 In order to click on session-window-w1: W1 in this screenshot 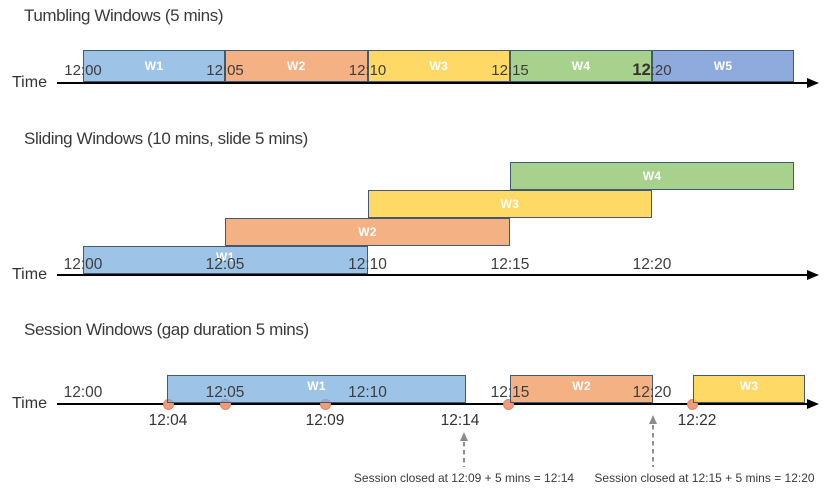, I will do `click(316, 389)`.